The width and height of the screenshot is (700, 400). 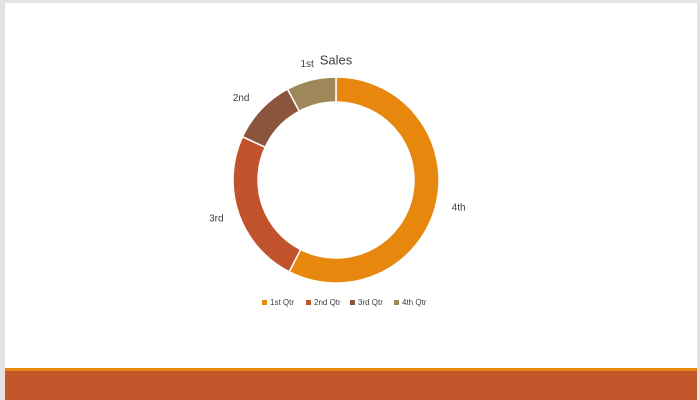 I want to click on legend-label: 4th Qtr, so click(x=414, y=302).